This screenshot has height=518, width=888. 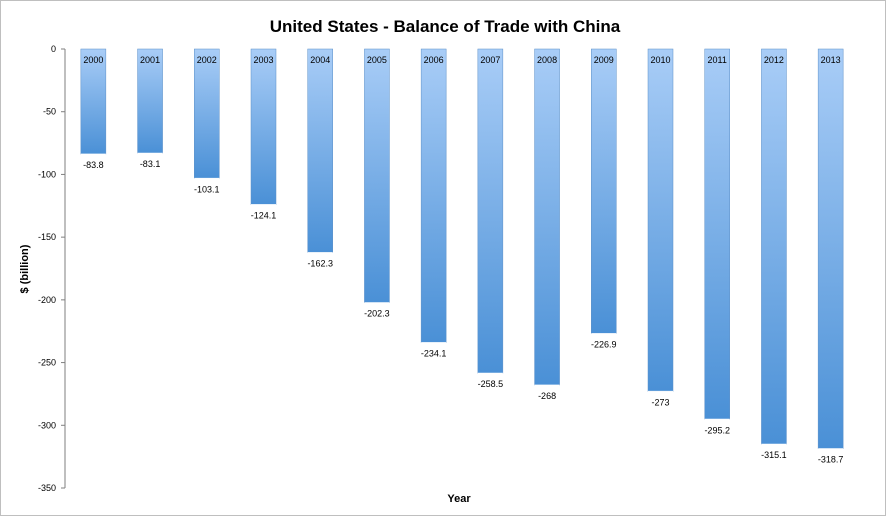 What do you see at coordinates (433, 195) in the screenshot?
I see `bar-2006` at bounding box center [433, 195].